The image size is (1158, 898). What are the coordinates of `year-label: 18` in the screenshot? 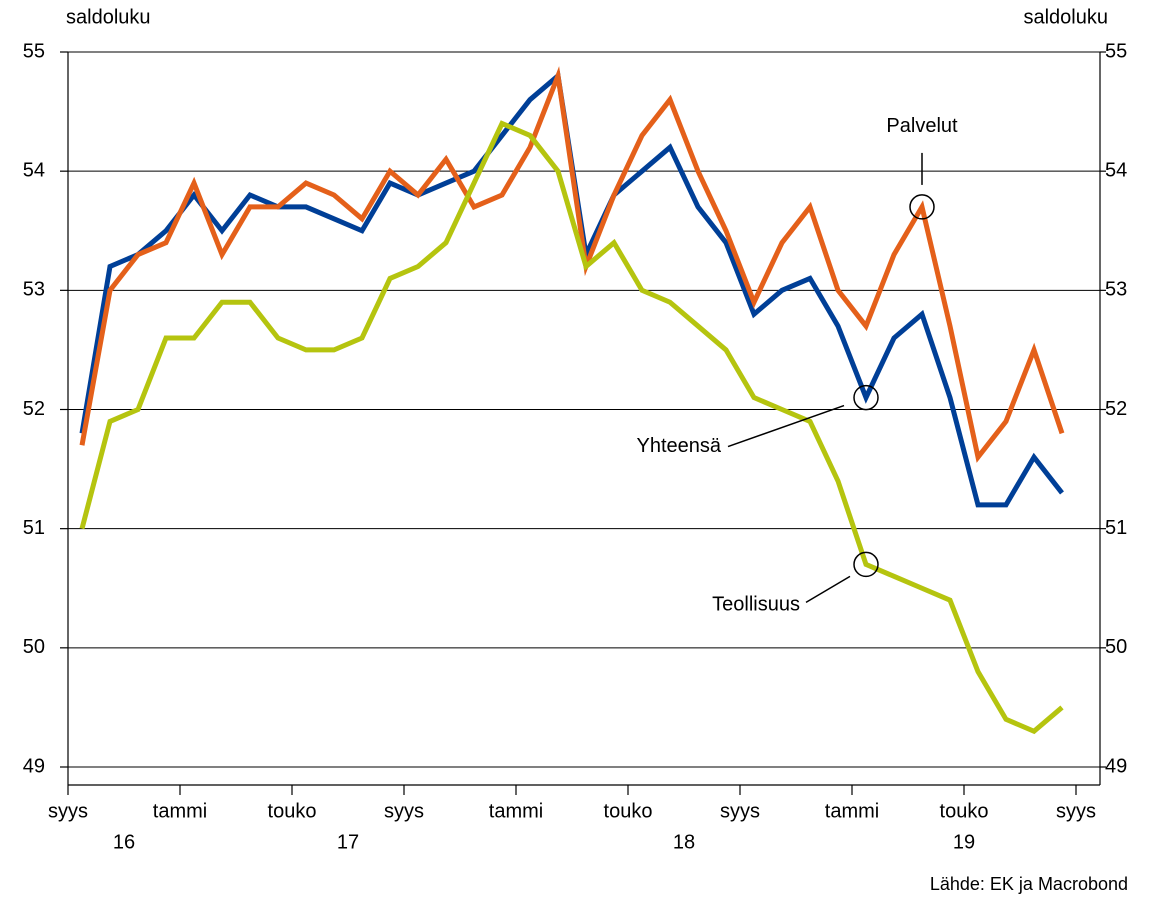 It's located at (684, 842).